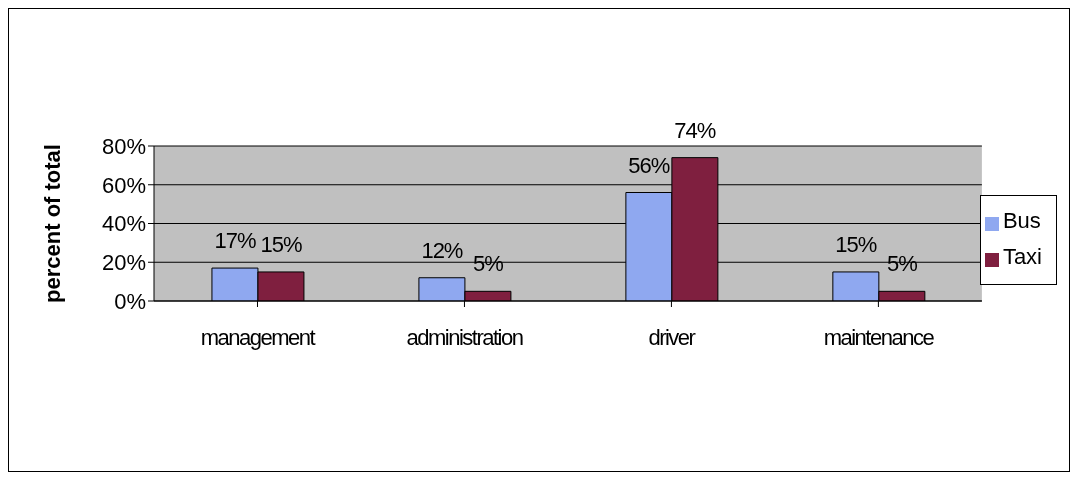 The height and width of the screenshot is (480, 1079). What do you see at coordinates (672, 337) in the screenshot?
I see `x-tick-label: driver` at bounding box center [672, 337].